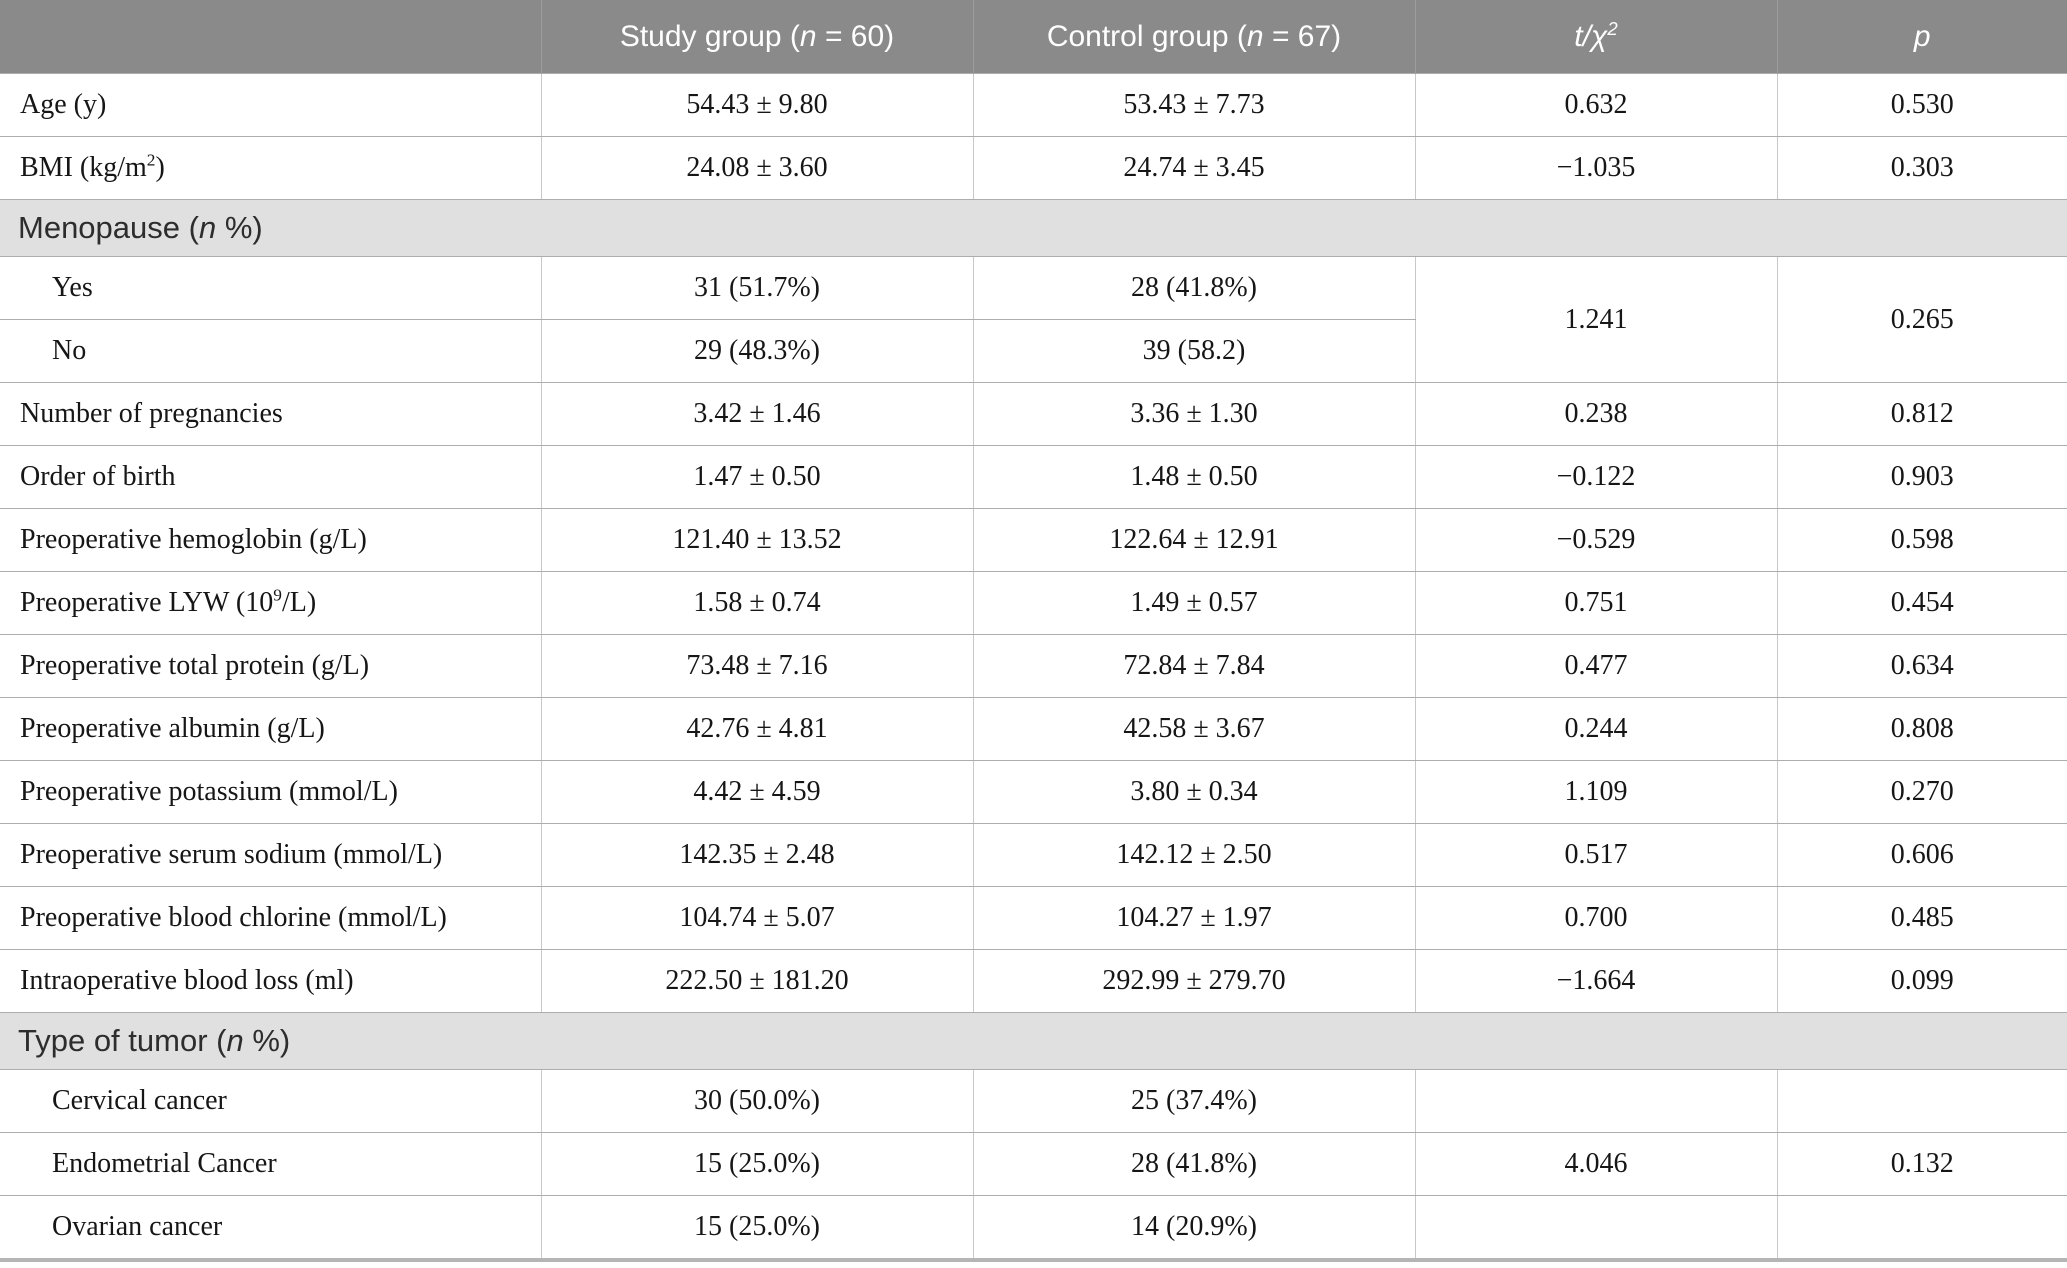  I want to click on section-row: Type of tumor (n %), so click(1033, 1041).